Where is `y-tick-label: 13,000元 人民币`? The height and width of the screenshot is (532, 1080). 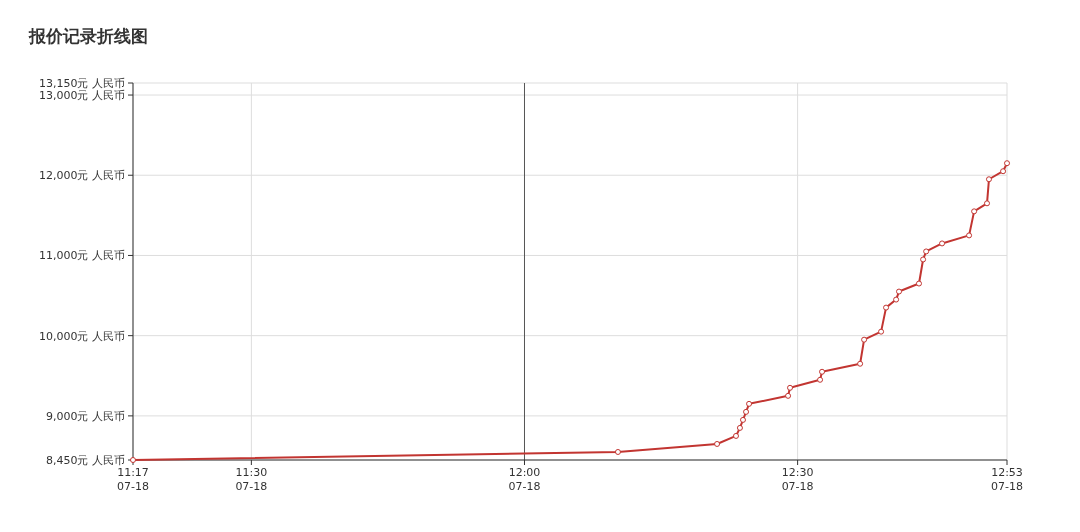 y-tick-label: 13,000元 人民币 is located at coordinates (82, 95).